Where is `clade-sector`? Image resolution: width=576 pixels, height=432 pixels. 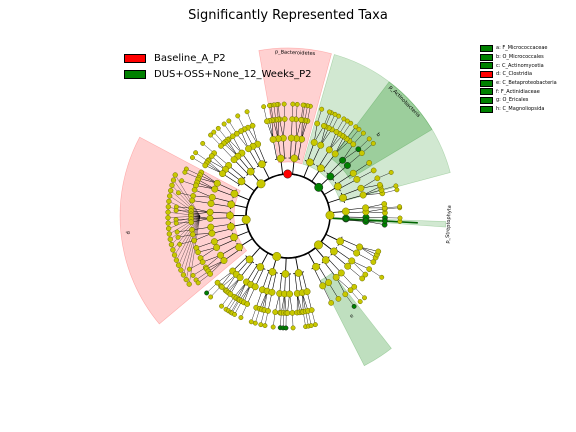
clade-sector is located at coordinates (376, 128).